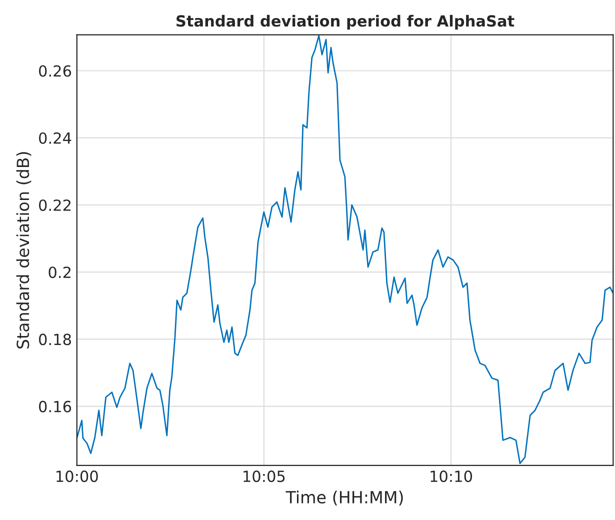 The image size is (615, 520). Describe the element at coordinates (55, 71) in the screenshot. I see `y-tick-label: 0.26` at that location.